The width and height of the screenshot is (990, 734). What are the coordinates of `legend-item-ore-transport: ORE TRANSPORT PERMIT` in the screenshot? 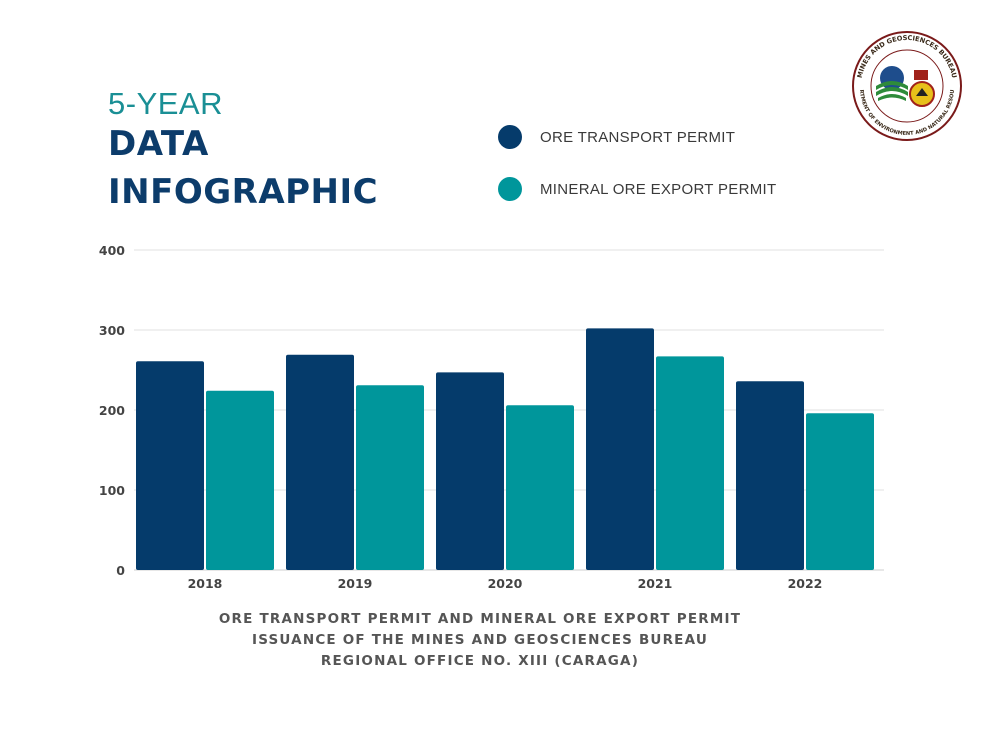 It's located at (616, 137).